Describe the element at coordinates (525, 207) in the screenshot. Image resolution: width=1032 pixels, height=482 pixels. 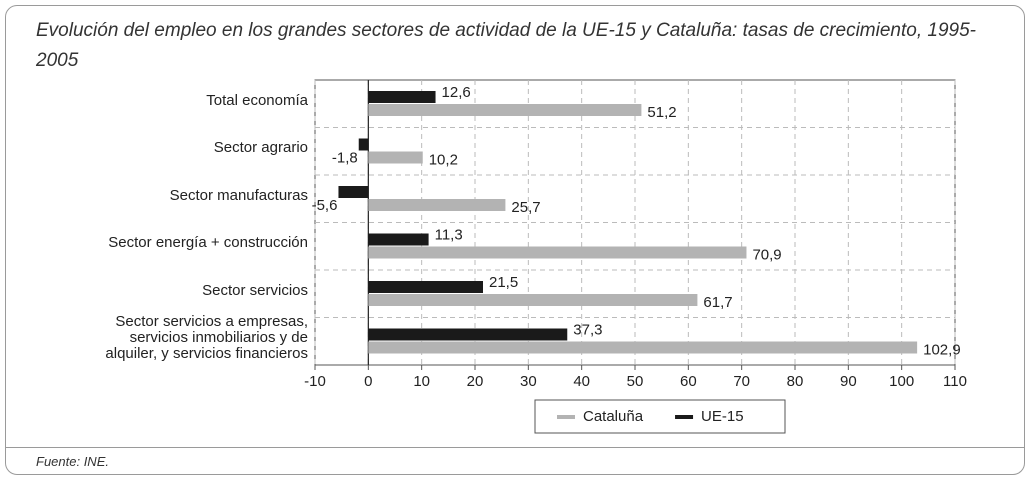
I see `value-label: 25,7` at that location.